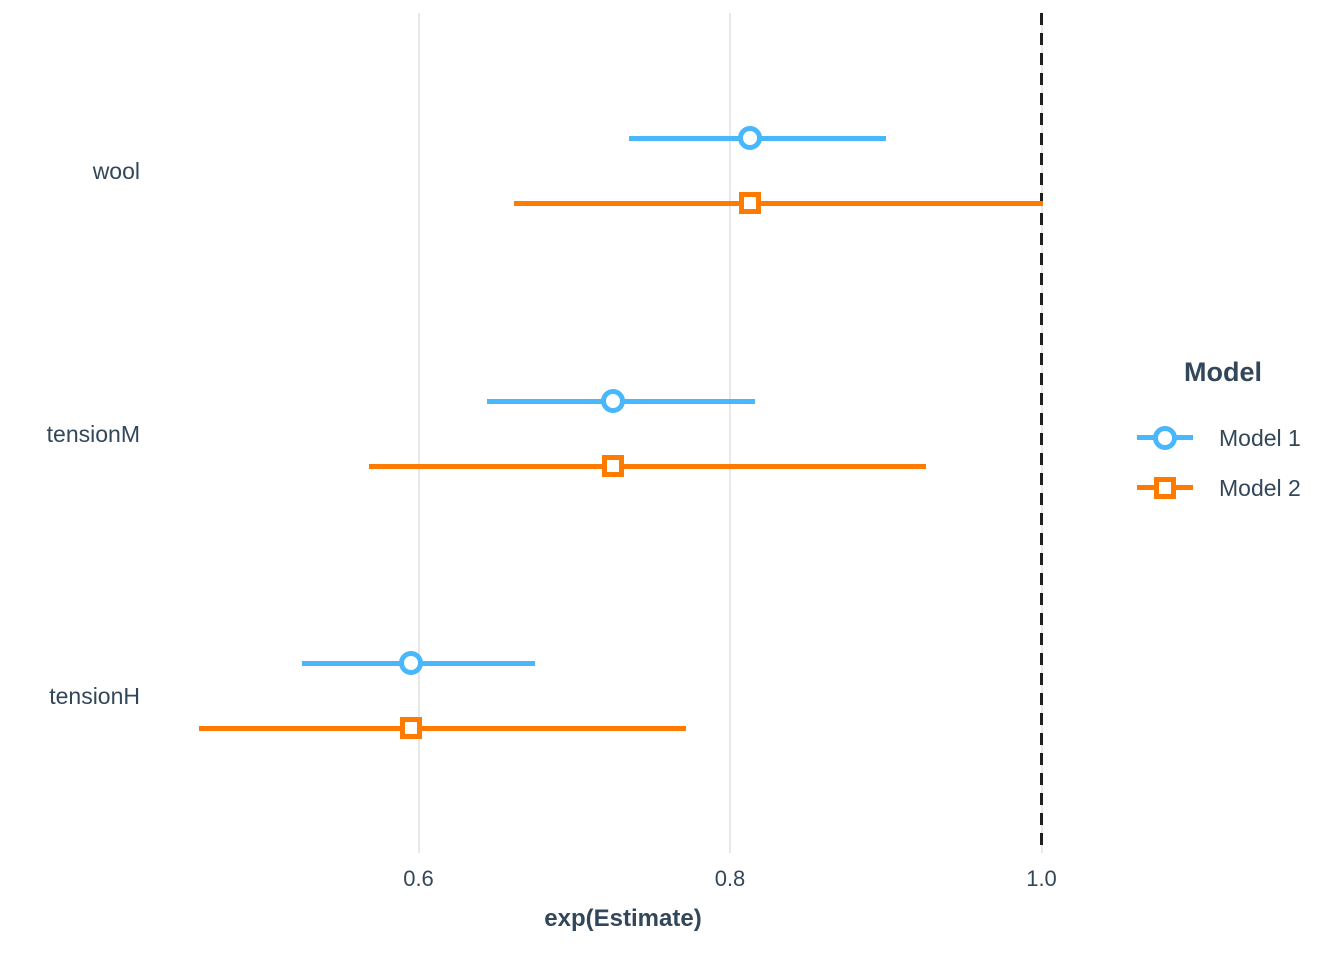  What do you see at coordinates (410, 728) in the screenshot?
I see `estimate-marker-square-tensionH` at bounding box center [410, 728].